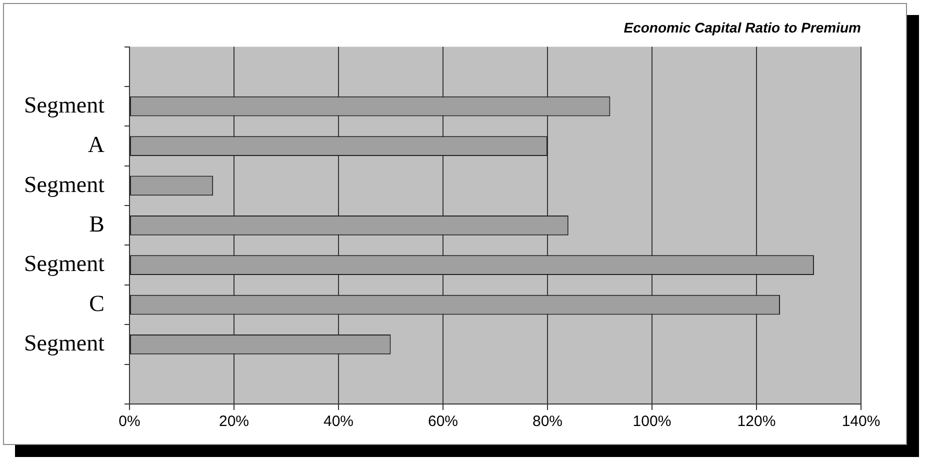 Image resolution: width=926 pixels, height=467 pixels. What do you see at coordinates (443, 421) in the screenshot?
I see `x-tick-label: 60%` at bounding box center [443, 421].